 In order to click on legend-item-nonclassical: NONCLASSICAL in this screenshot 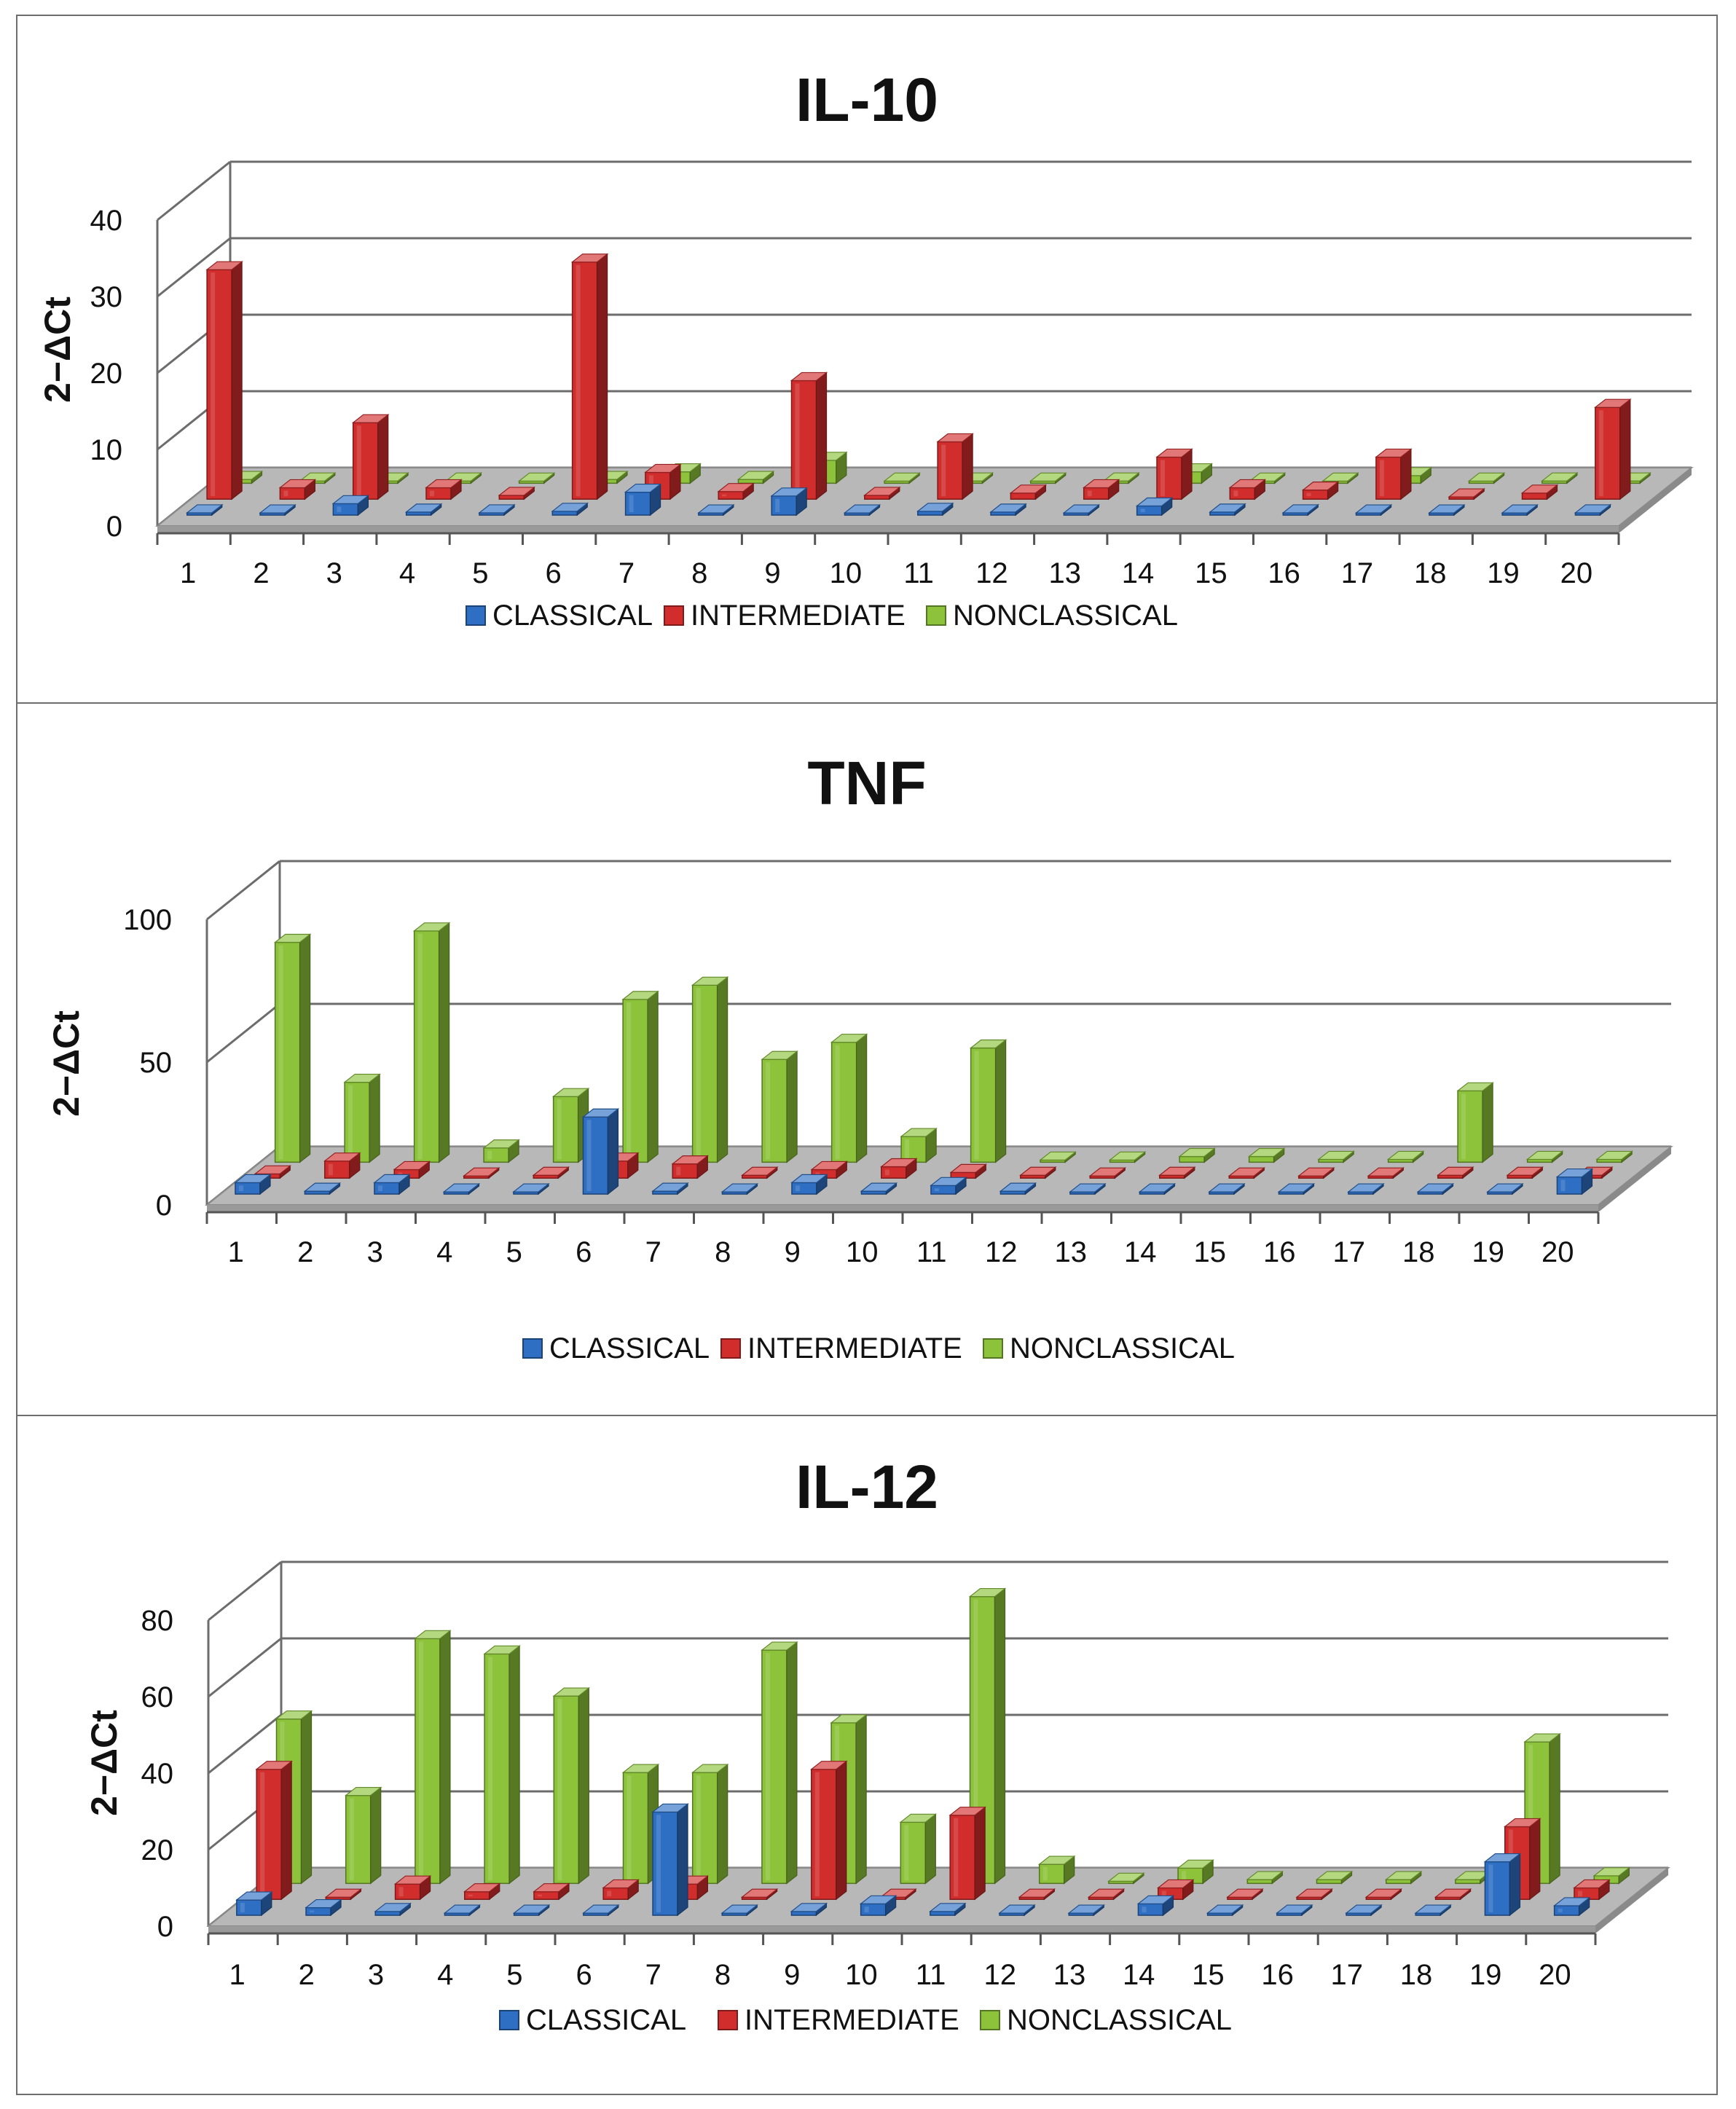, I will do `click(1106, 2020)`.